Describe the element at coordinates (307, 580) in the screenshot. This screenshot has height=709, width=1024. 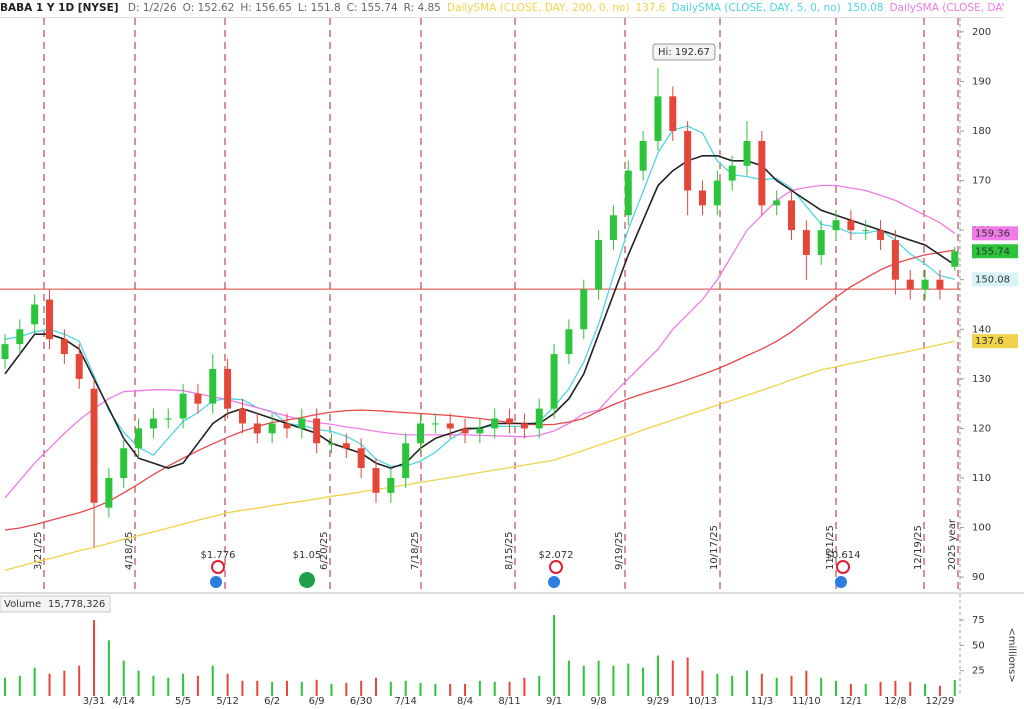
I see `dividend-icon` at that location.